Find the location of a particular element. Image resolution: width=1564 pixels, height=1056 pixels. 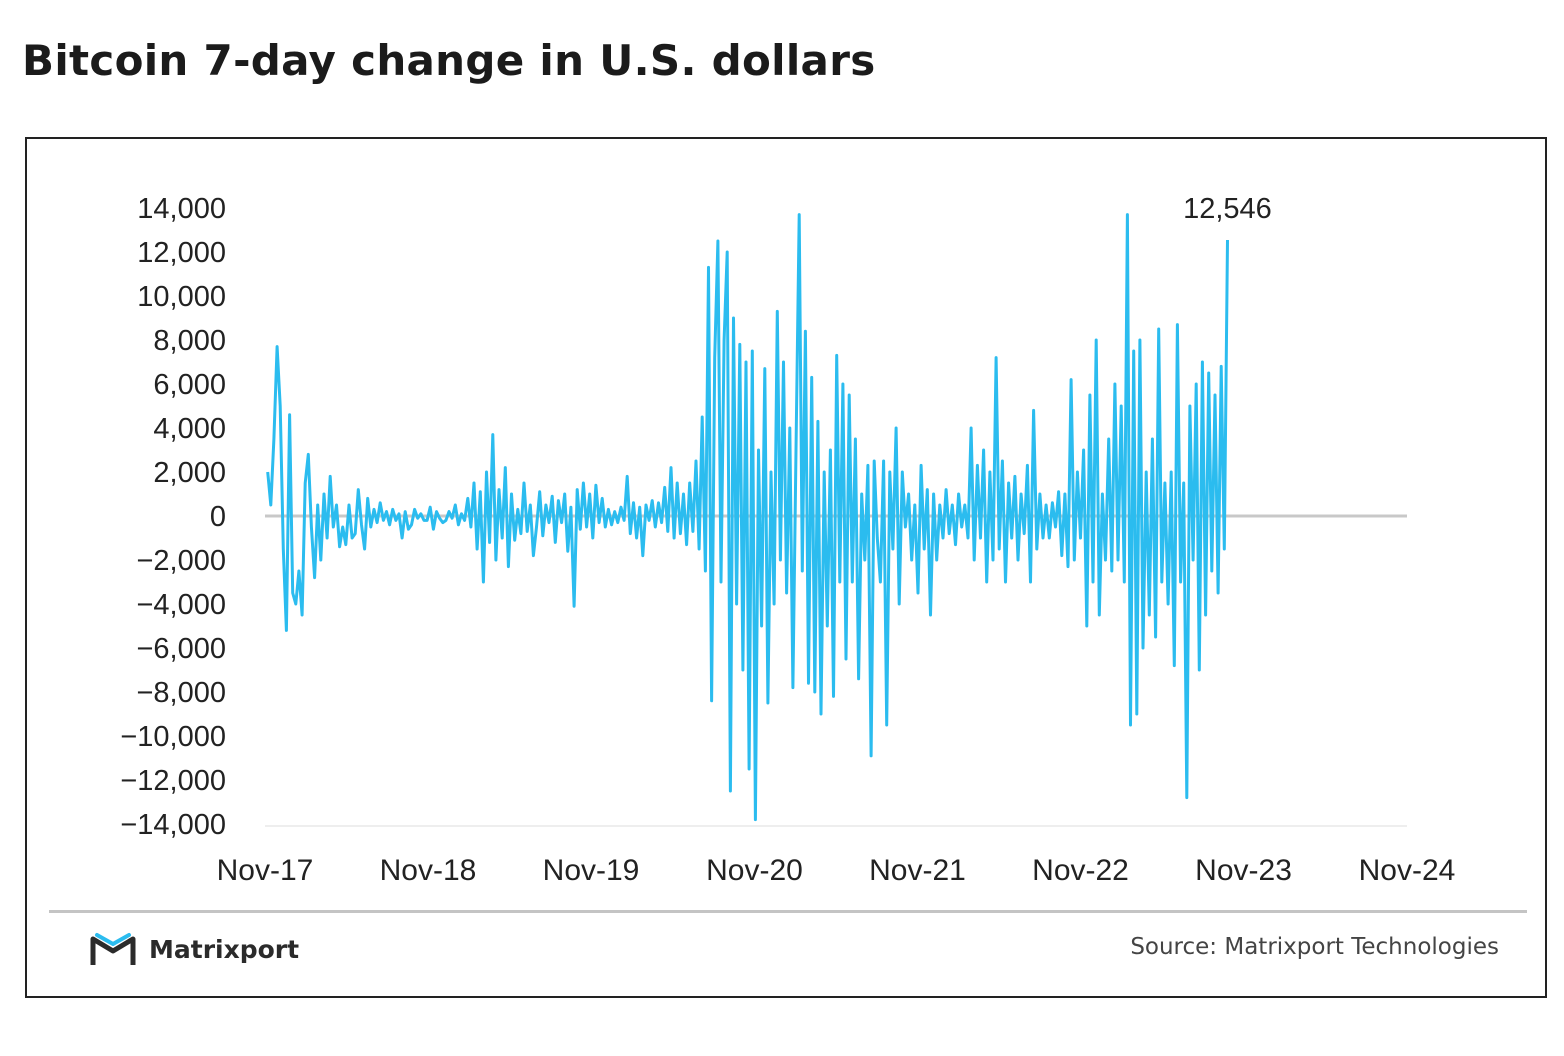

source-note: Source: Matrixport Technologies is located at coordinates (1314, 947).